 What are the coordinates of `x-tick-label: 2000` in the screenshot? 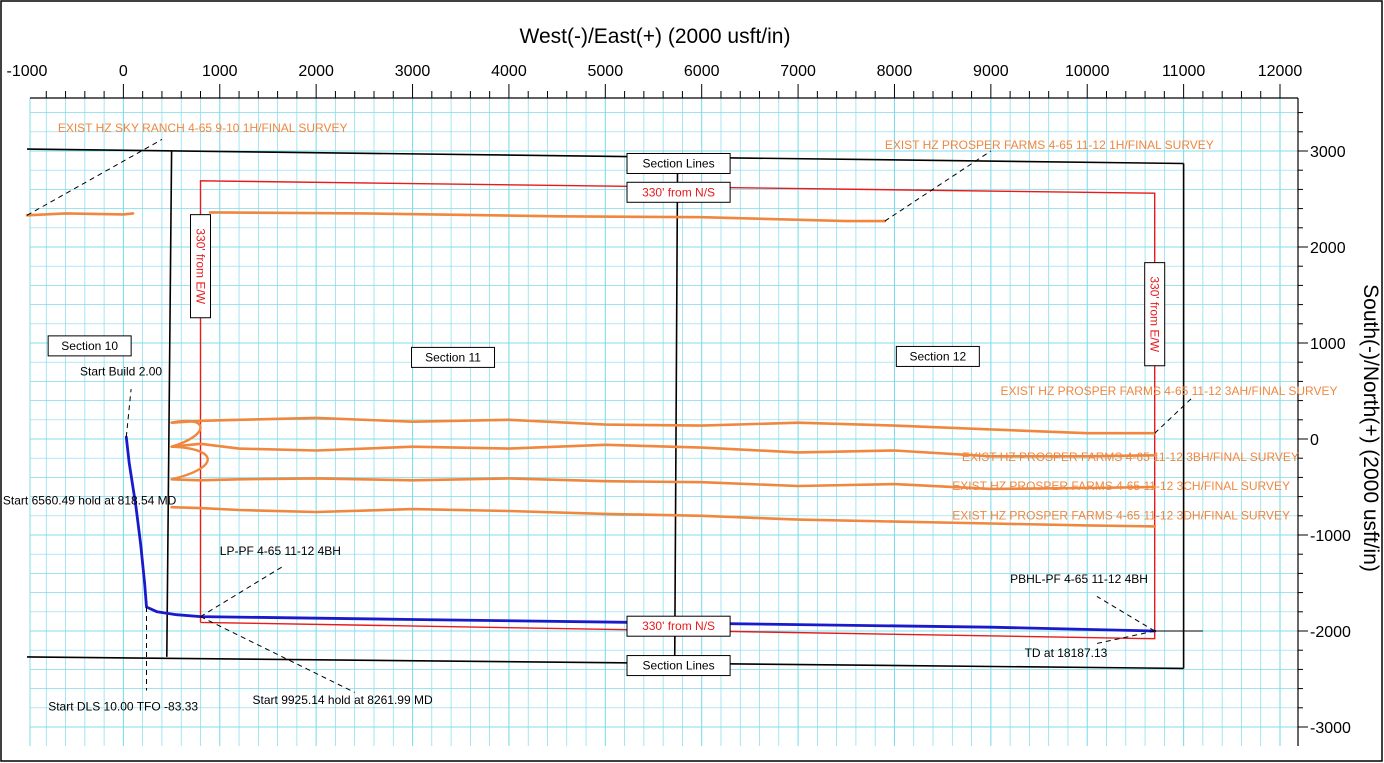 It's located at (316, 71).